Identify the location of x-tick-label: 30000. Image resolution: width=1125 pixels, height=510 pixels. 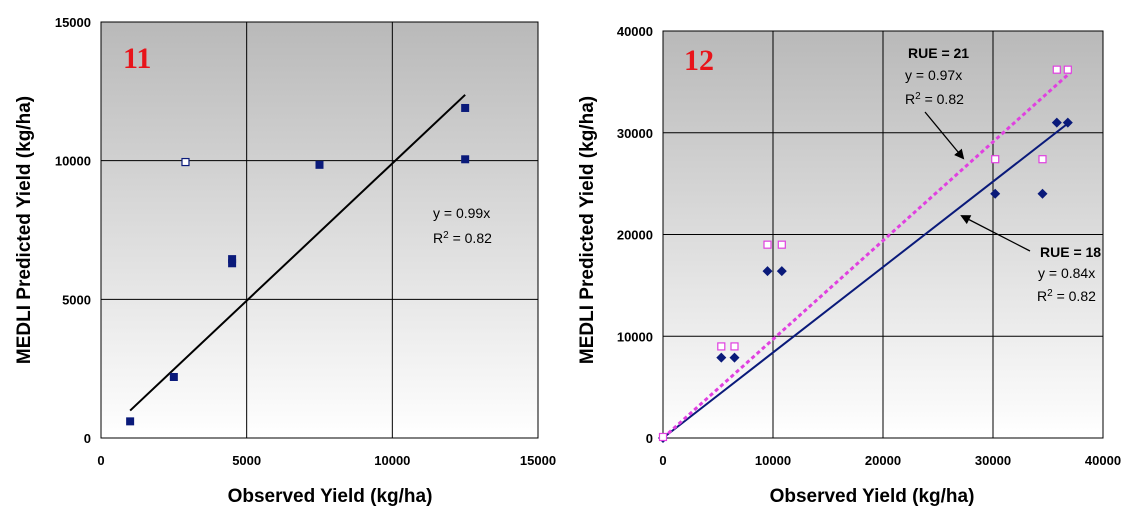
(993, 460).